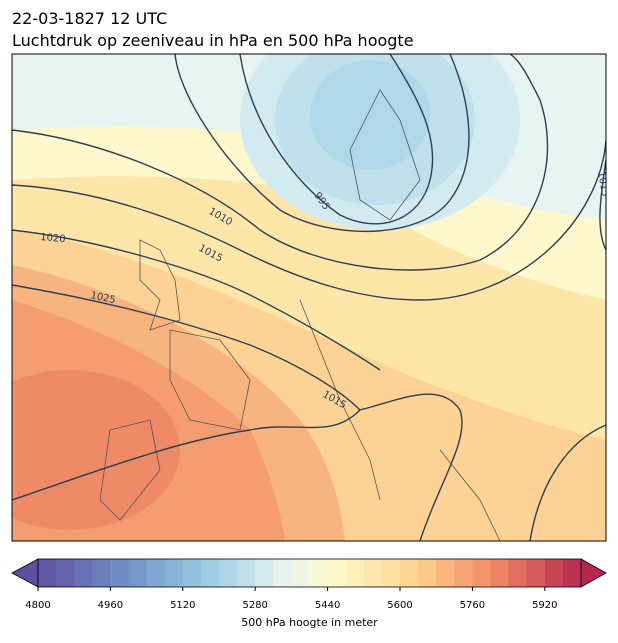 The height and width of the screenshot is (643, 618). I want to click on colorbar-tick-label: 4800, so click(37, 605).